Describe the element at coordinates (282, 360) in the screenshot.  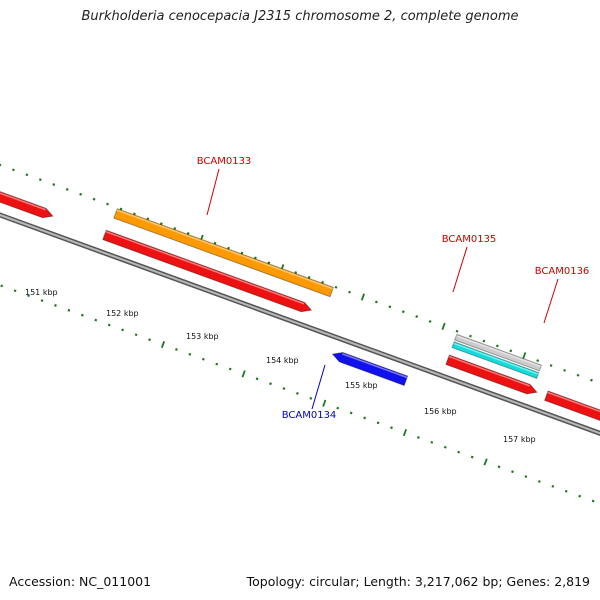
I see `kbp-label: 154 kbp` at that location.